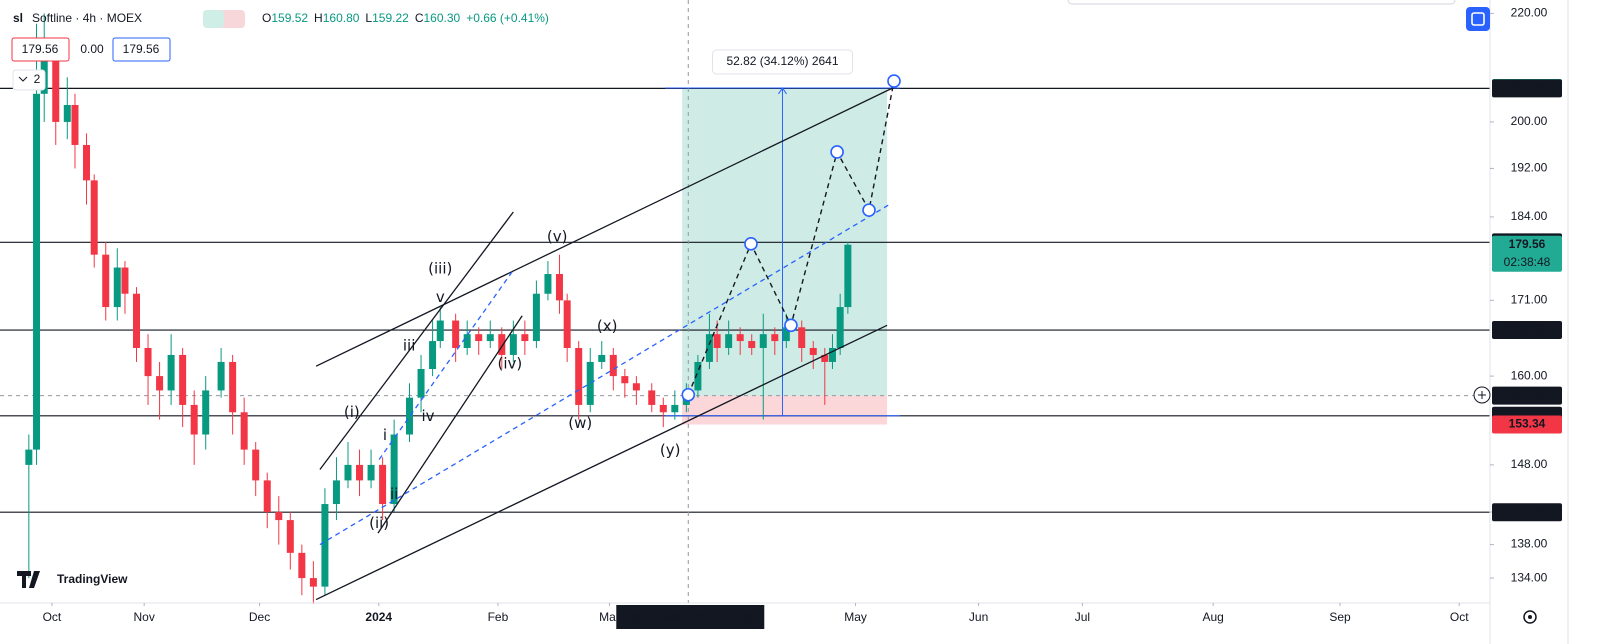 This screenshot has height=644, width=1600. What do you see at coordinates (368, 18) in the screenshot?
I see `ohlc-key: L` at bounding box center [368, 18].